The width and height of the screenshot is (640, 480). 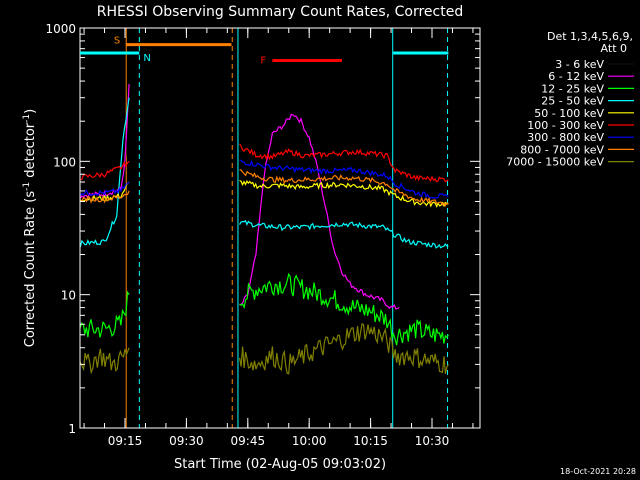 What do you see at coordinates (72, 429) in the screenshot?
I see `y-tick-label: 1` at bounding box center [72, 429].